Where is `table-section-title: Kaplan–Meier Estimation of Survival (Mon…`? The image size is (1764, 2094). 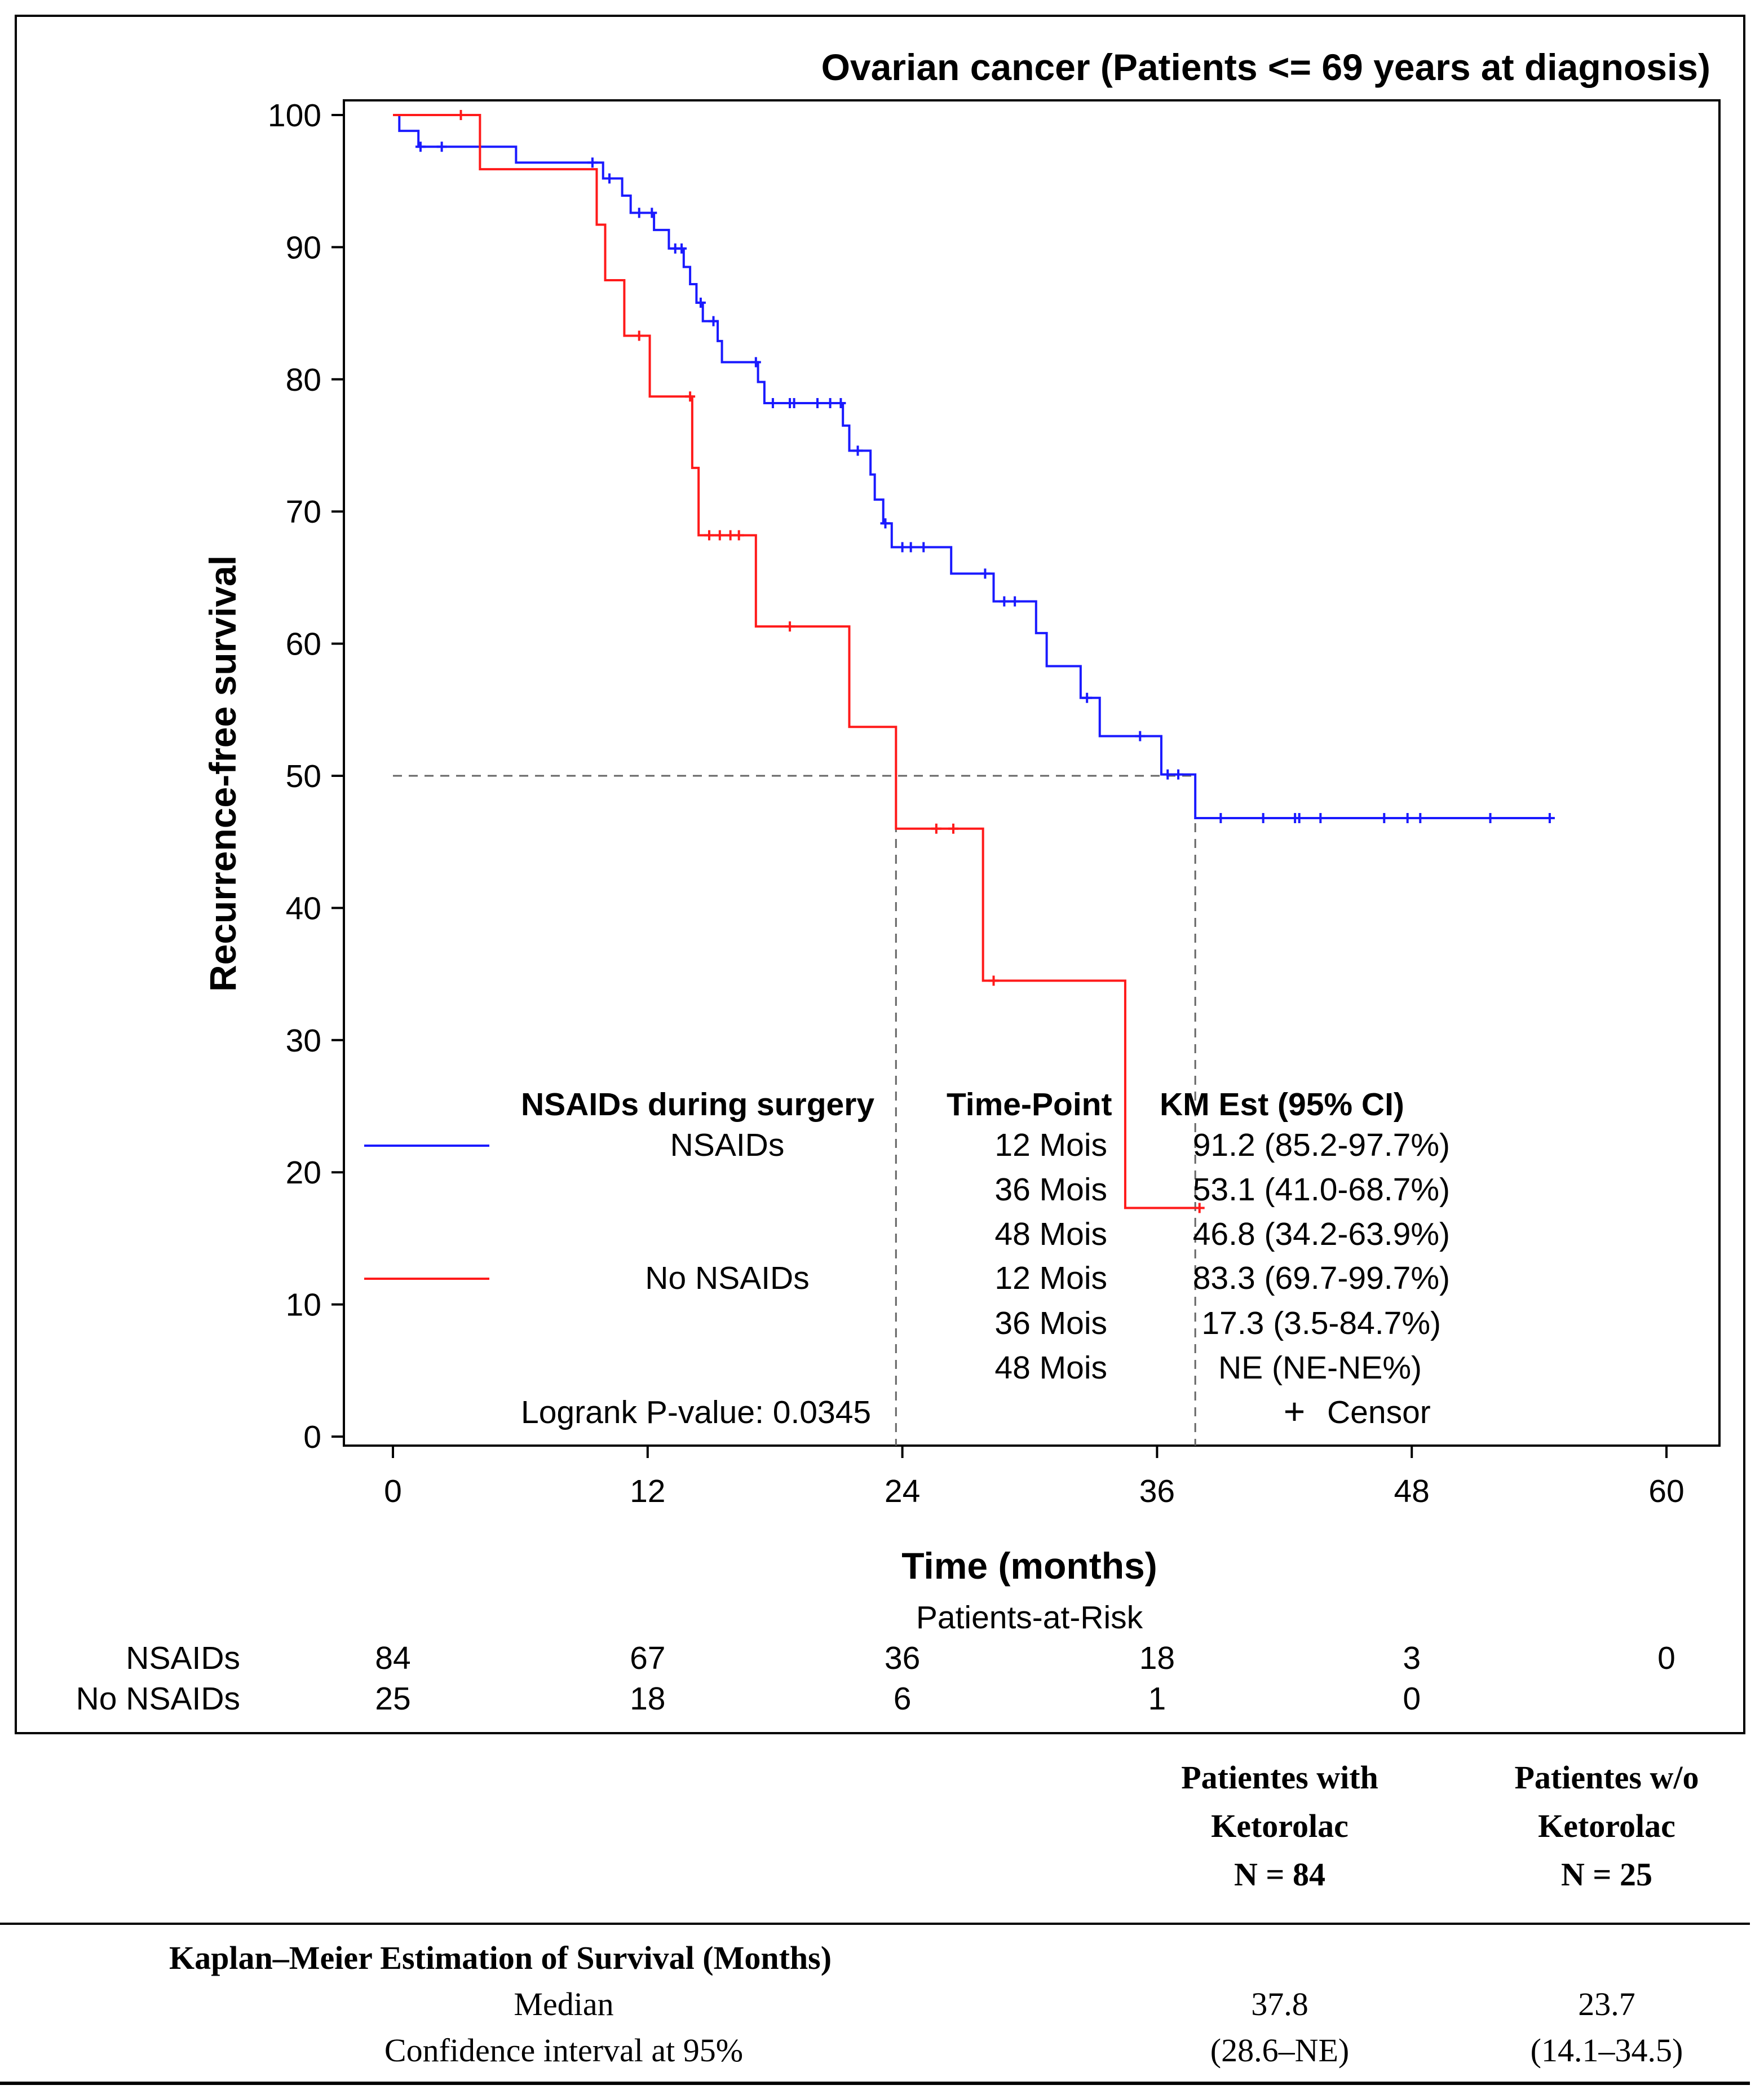 table-section-title: Kaplan–Meier Estimation of Survival (Mon… is located at coordinates (500, 1958).